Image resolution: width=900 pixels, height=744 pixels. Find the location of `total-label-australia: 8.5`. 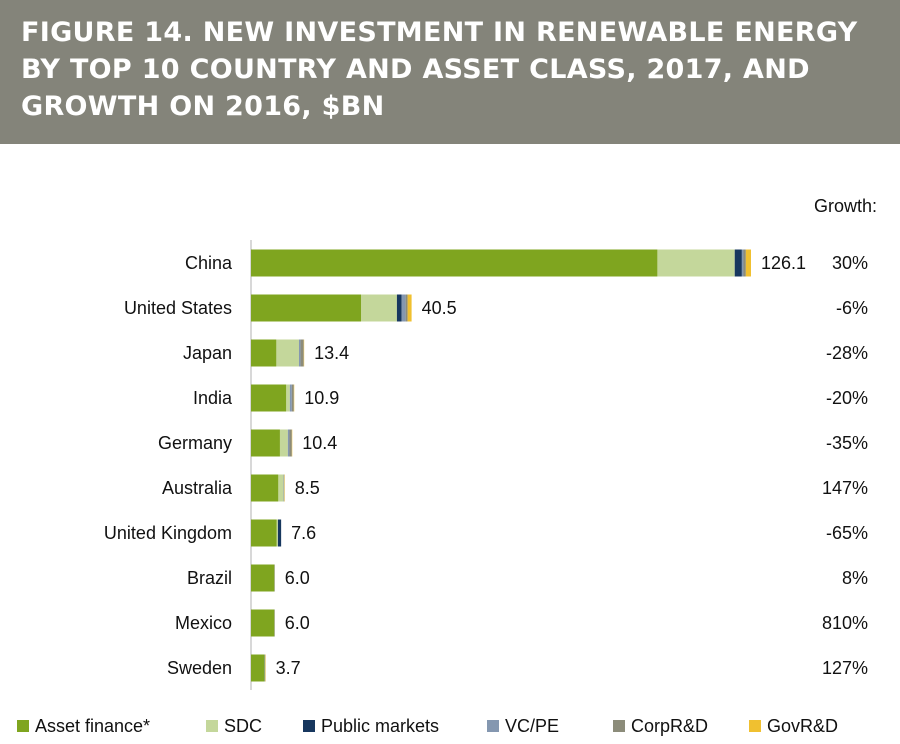

total-label-australia: 8.5 is located at coordinates (307, 488).